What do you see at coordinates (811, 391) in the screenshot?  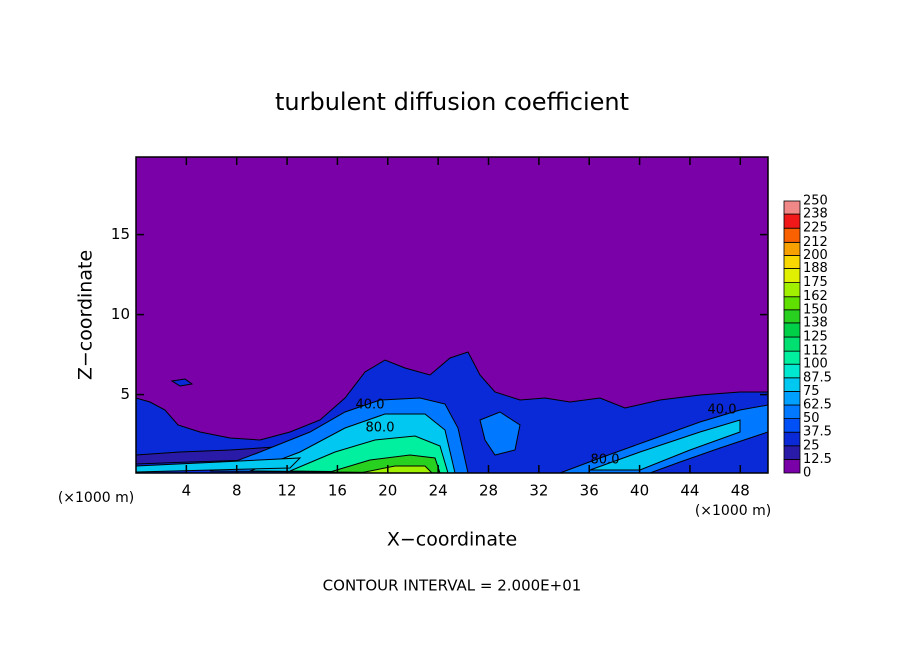 I see `colorbar-label: 75` at bounding box center [811, 391].